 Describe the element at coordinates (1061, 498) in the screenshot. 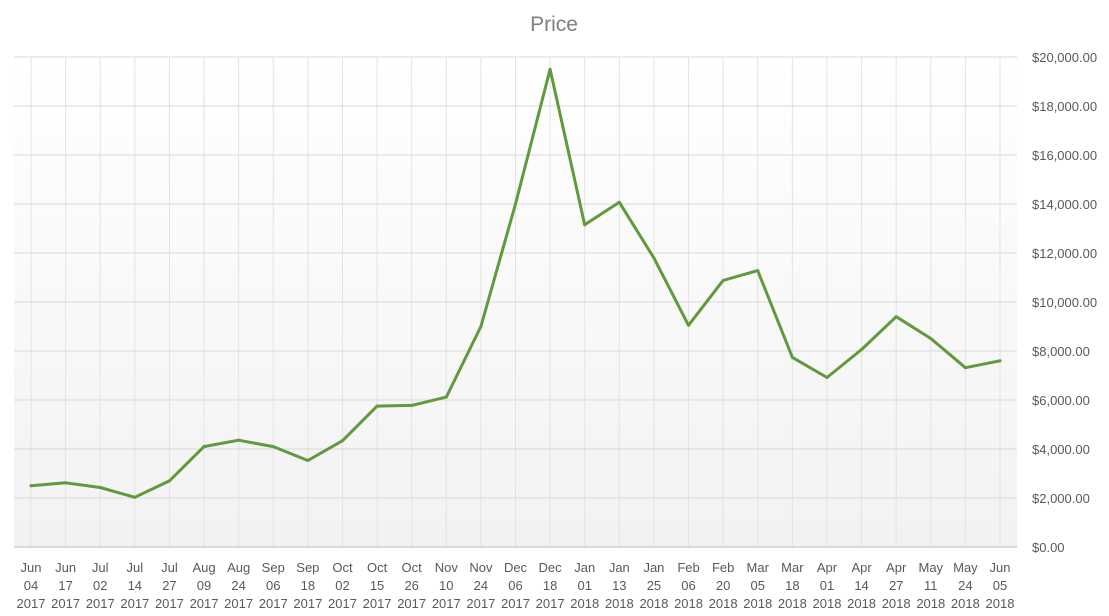

I see `y-tick-label: $2,000.00` at that location.